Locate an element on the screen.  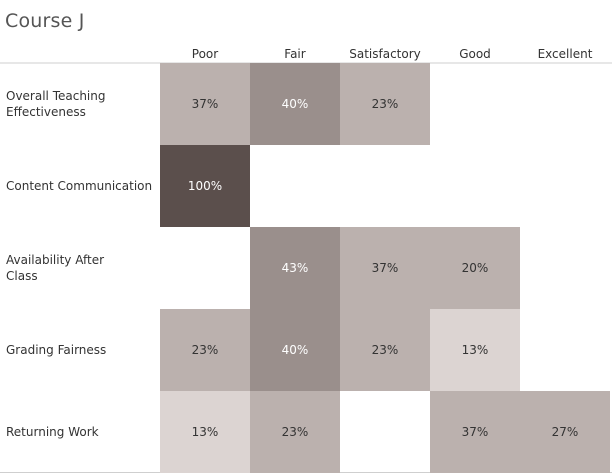
cell-value-label: 43% is located at coordinates (295, 268).